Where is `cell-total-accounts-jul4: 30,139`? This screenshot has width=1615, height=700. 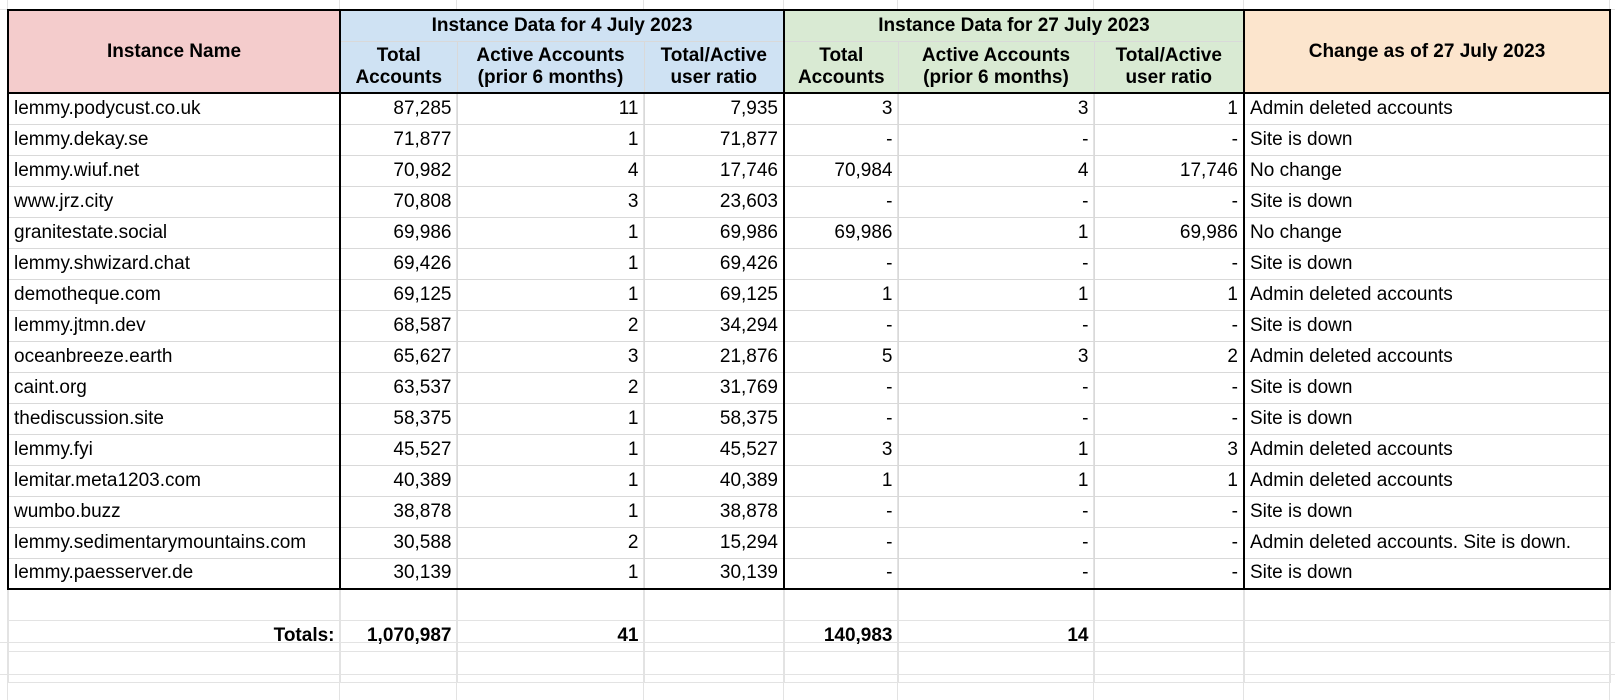 cell-total-accounts-jul4: 30,139 is located at coordinates (398, 573).